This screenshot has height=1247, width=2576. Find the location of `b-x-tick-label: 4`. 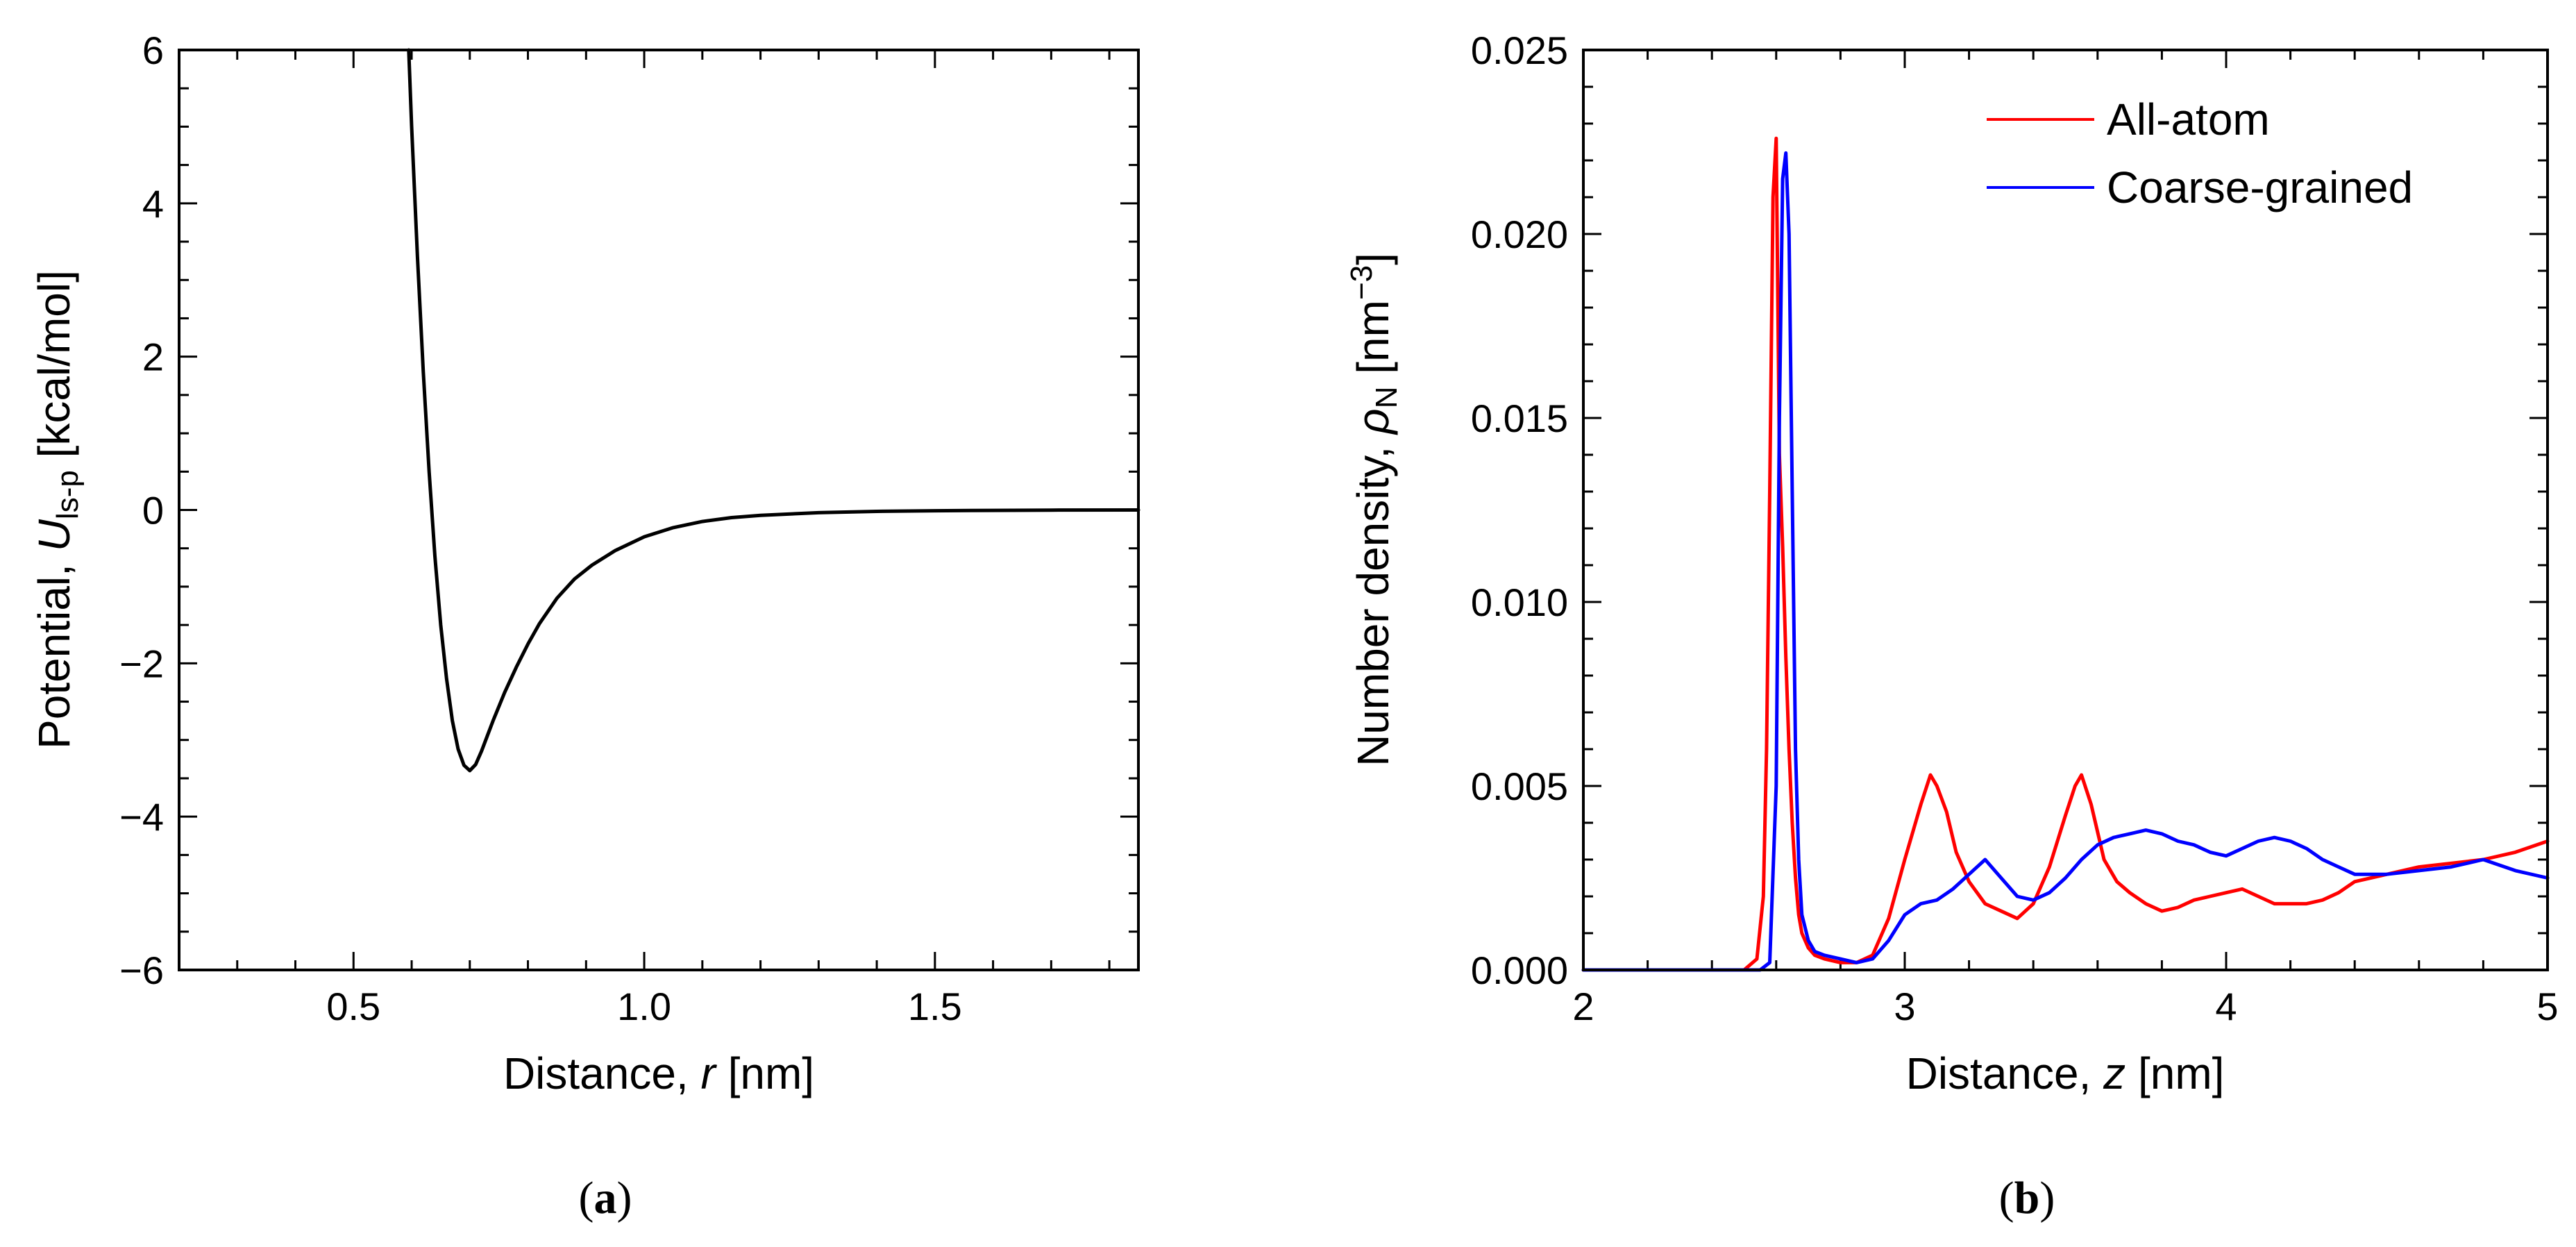

b-x-tick-label: 4 is located at coordinates (2226, 1006).